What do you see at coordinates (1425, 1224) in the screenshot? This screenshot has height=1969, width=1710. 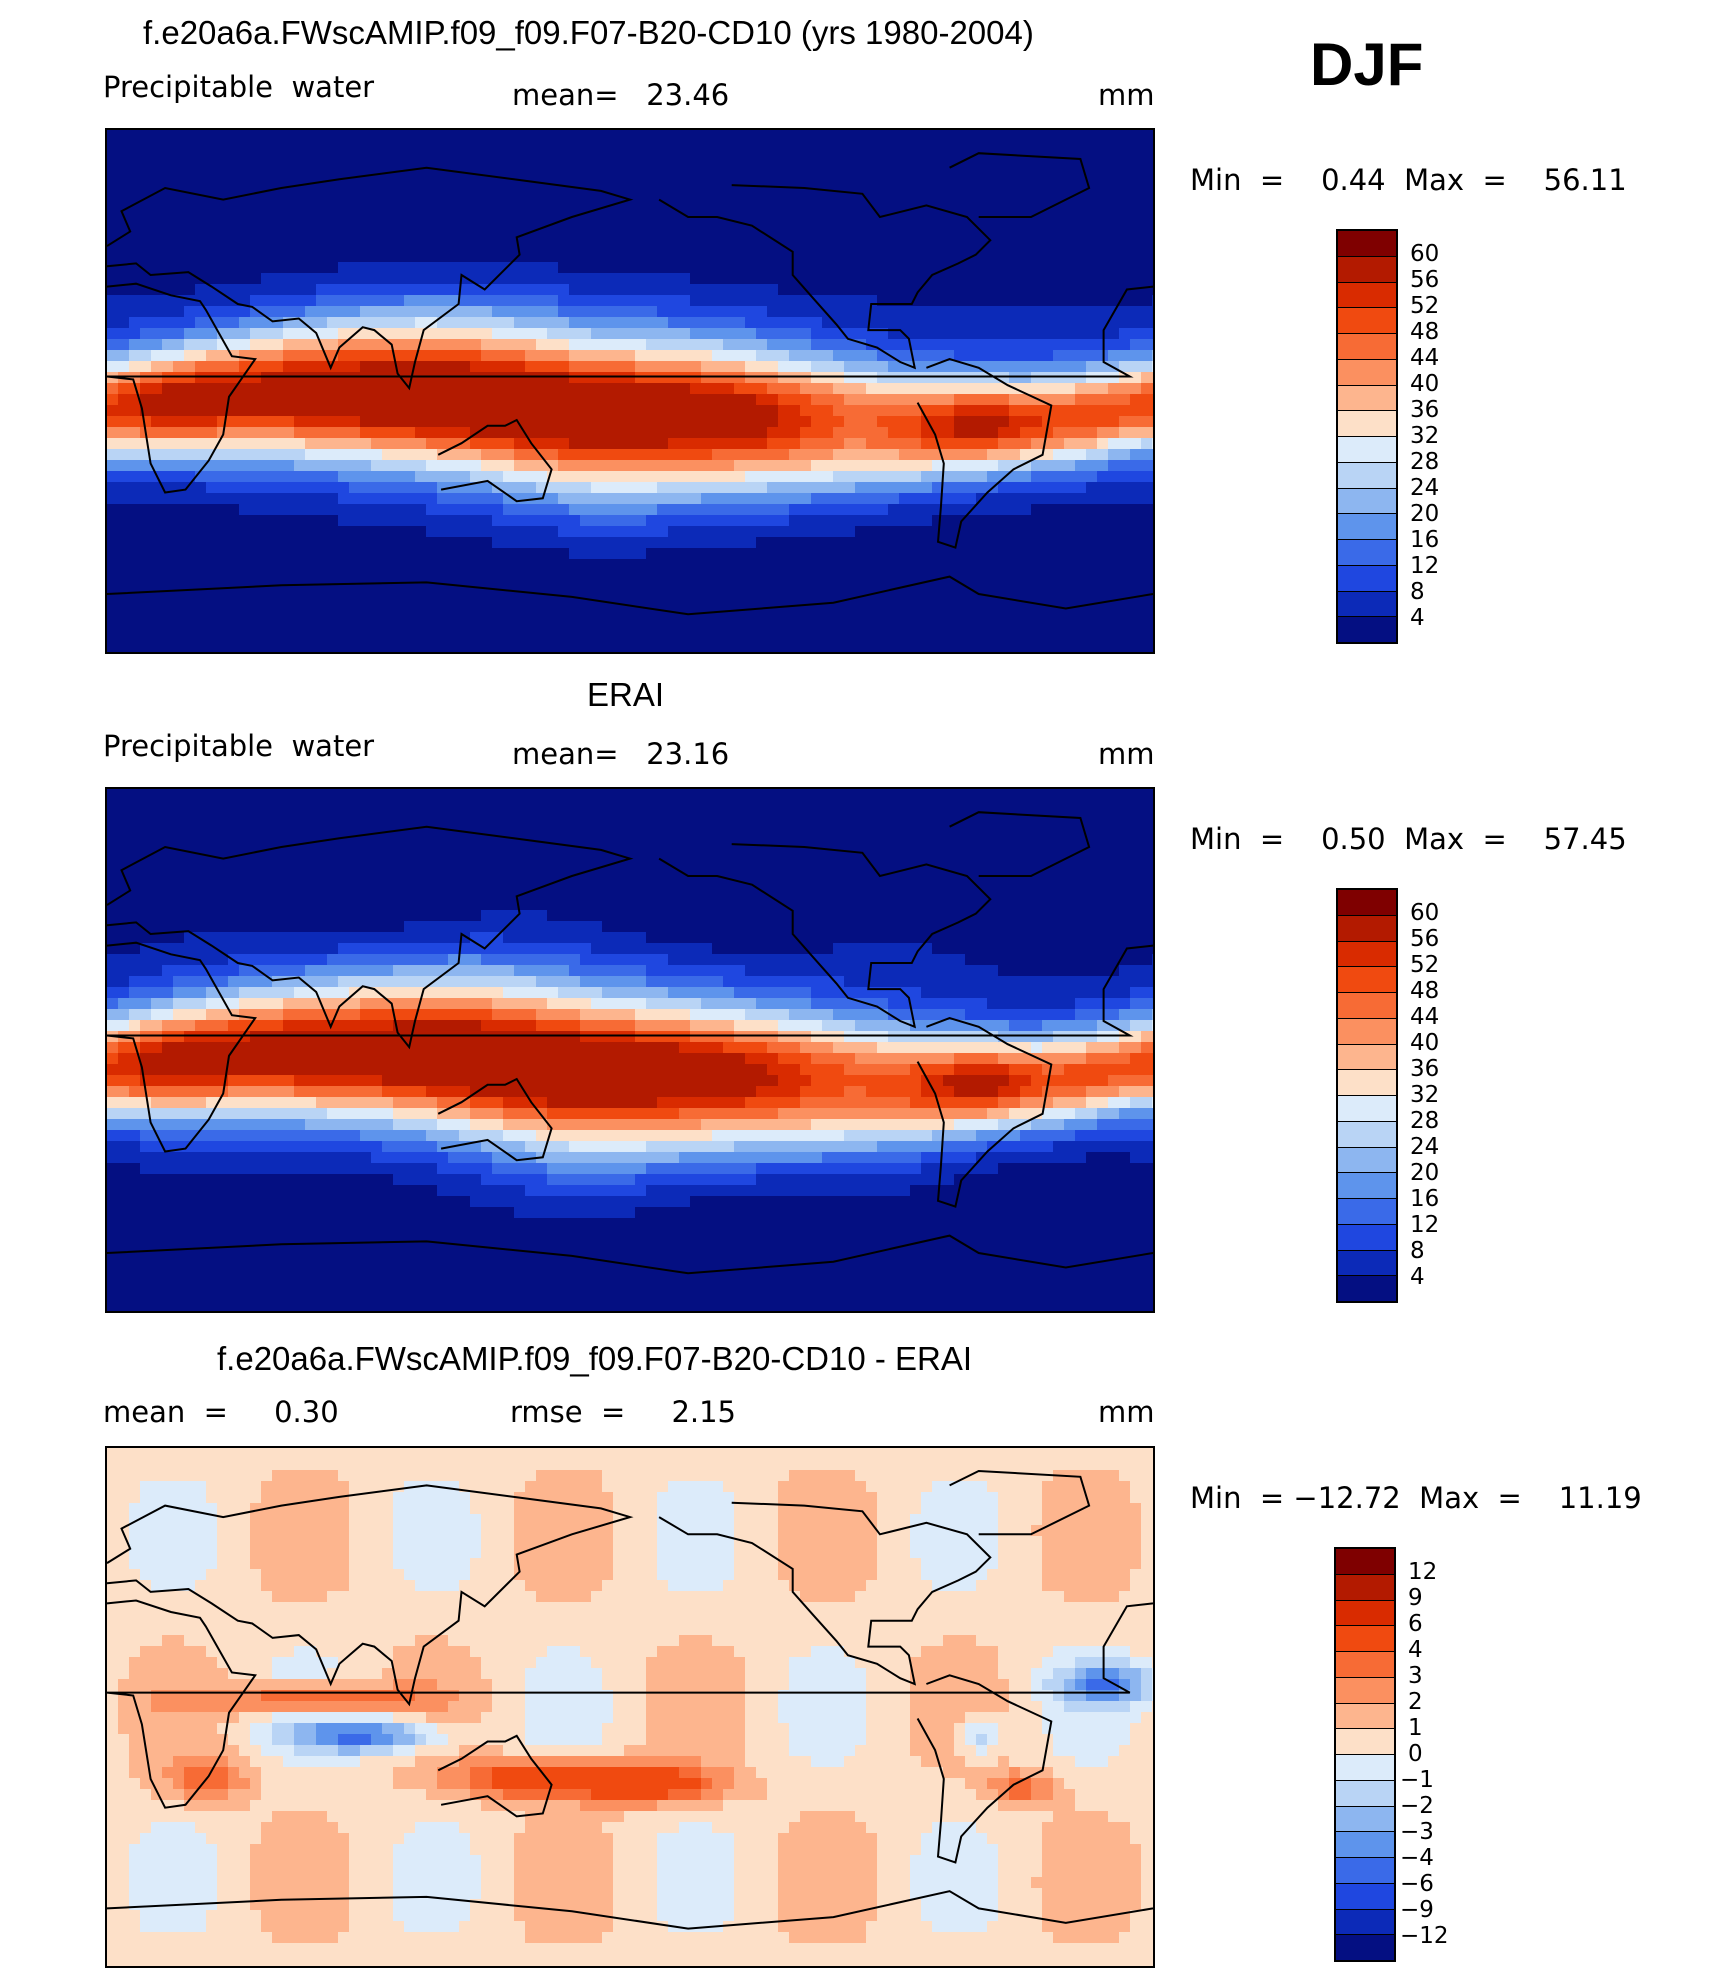 I see `colorbar-tick-label: 12` at bounding box center [1425, 1224].